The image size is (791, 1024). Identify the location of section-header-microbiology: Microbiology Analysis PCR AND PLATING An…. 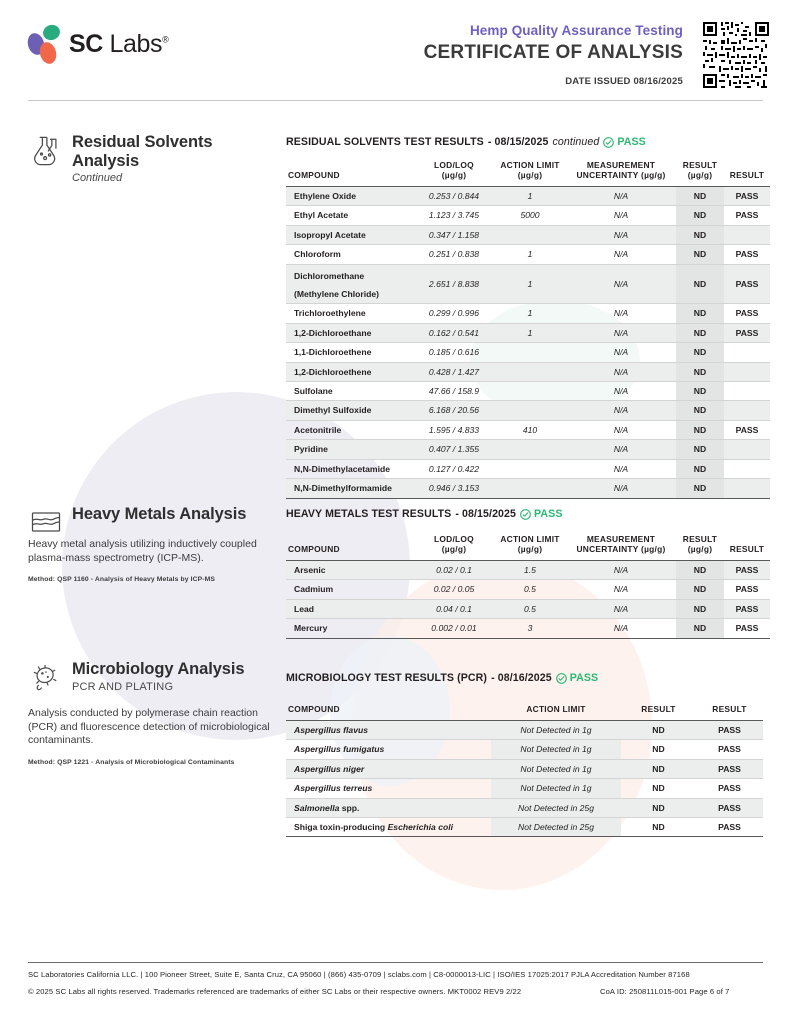
(153, 713).